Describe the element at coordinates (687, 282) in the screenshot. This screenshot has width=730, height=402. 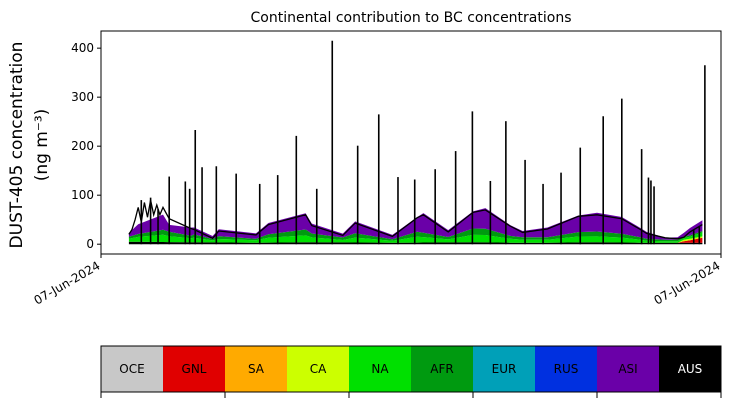
I see `x-tick-label-2: 07-Jun-2024` at that location.